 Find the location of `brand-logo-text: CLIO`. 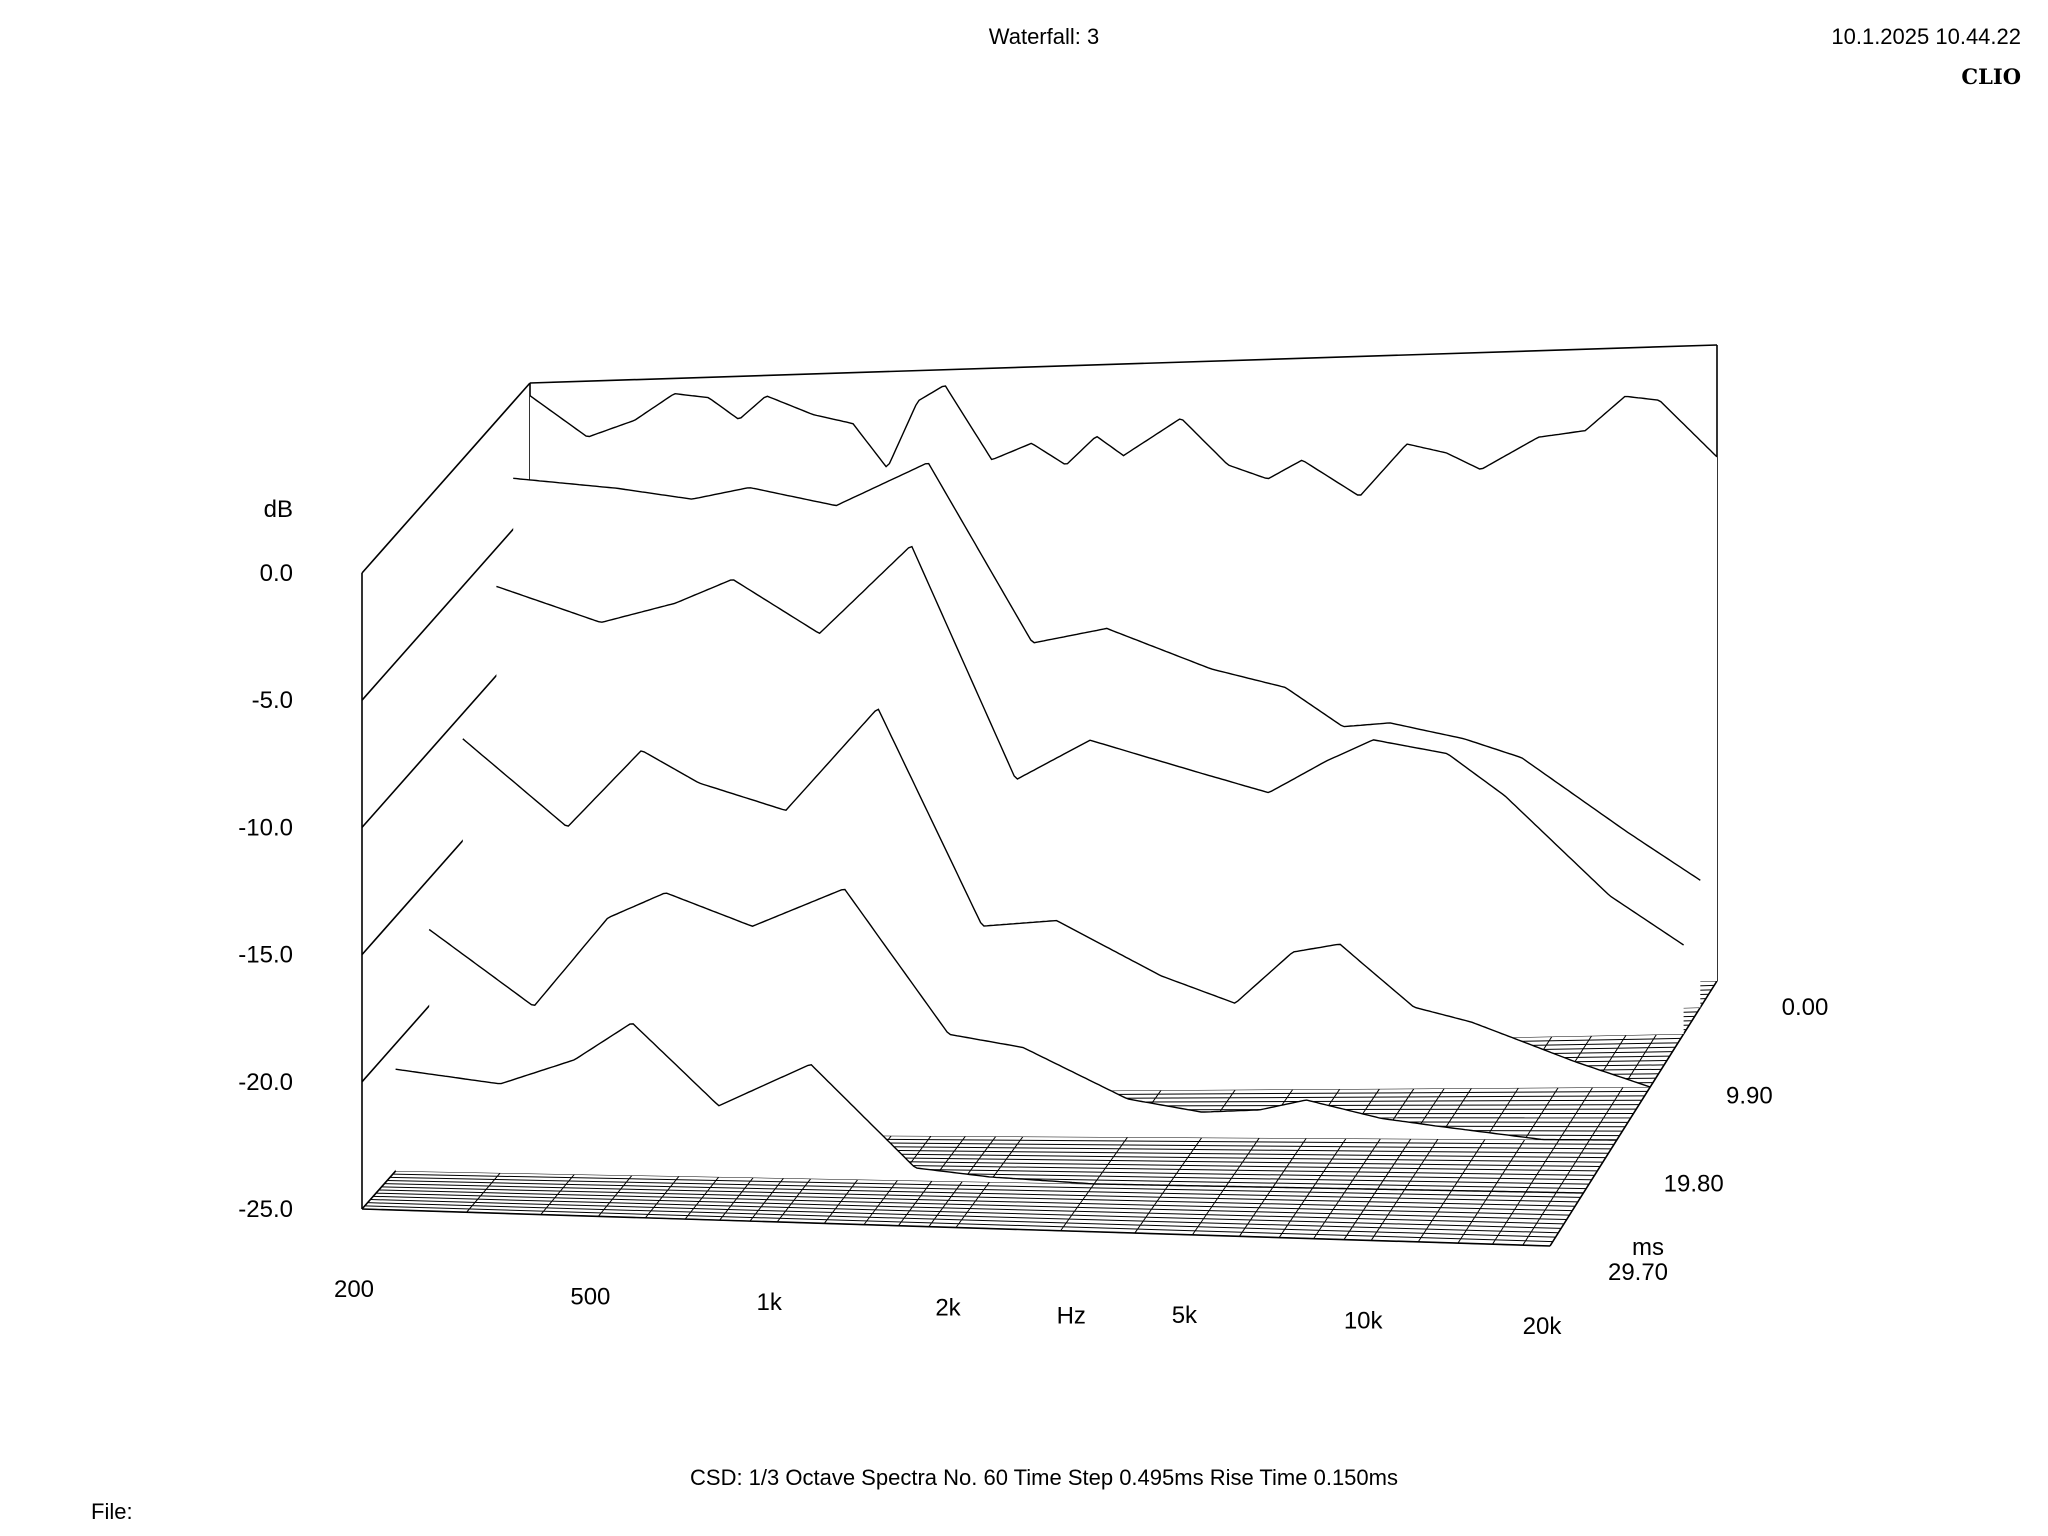

brand-logo-text: CLIO is located at coordinates (1991, 76).